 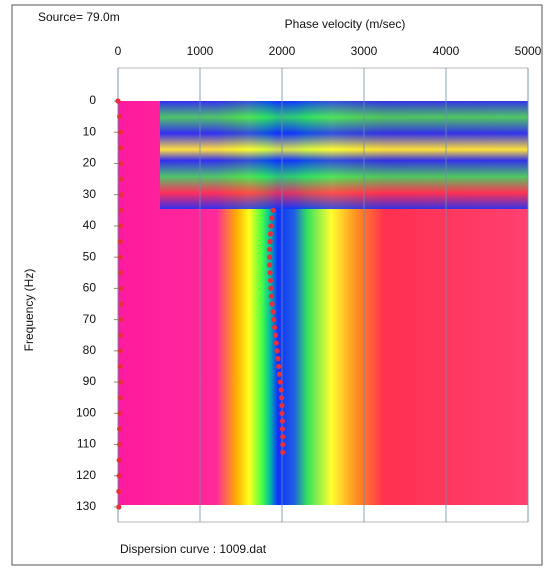 What do you see at coordinates (86, 475) in the screenshot?
I see `y-tick-label: 120` at bounding box center [86, 475].